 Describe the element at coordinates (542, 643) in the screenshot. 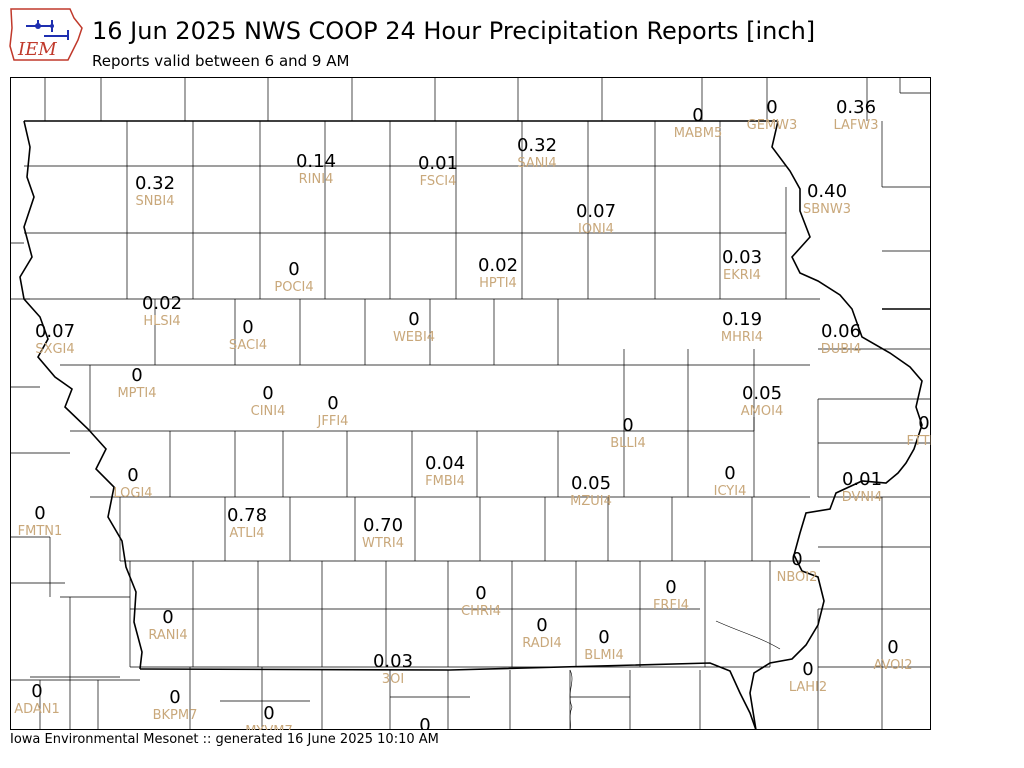

I see `station-id: RADI4` at that location.